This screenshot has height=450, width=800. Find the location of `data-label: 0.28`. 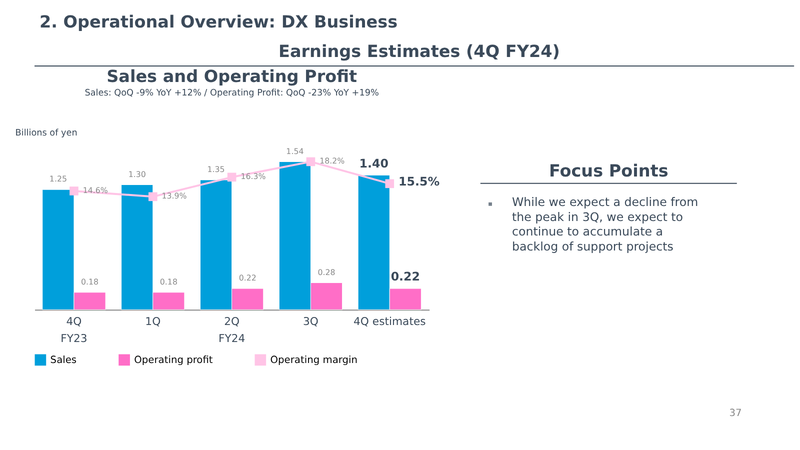

data-label: 0.28 is located at coordinates (327, 272).